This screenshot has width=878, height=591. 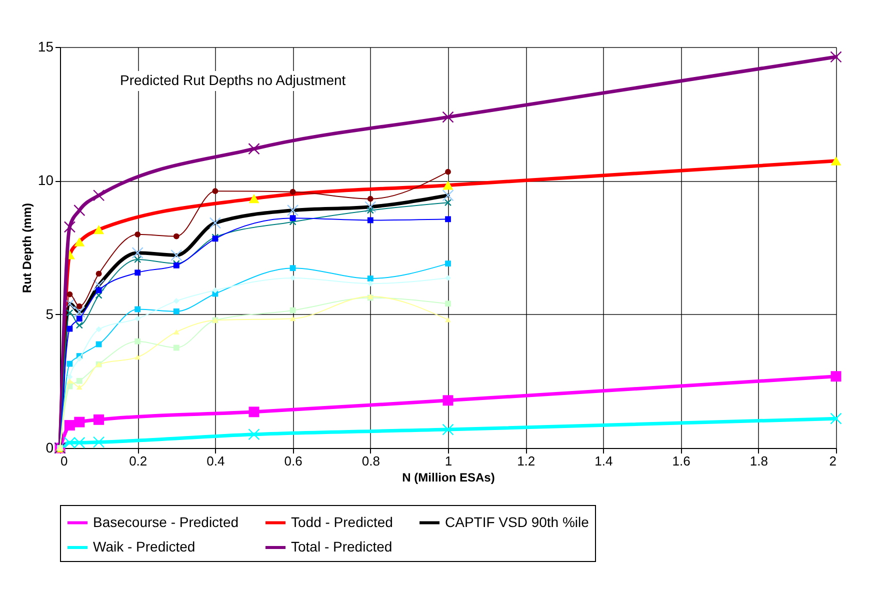 I want to click on legend-label: Total - Predicted, so click(x=341, y=546).